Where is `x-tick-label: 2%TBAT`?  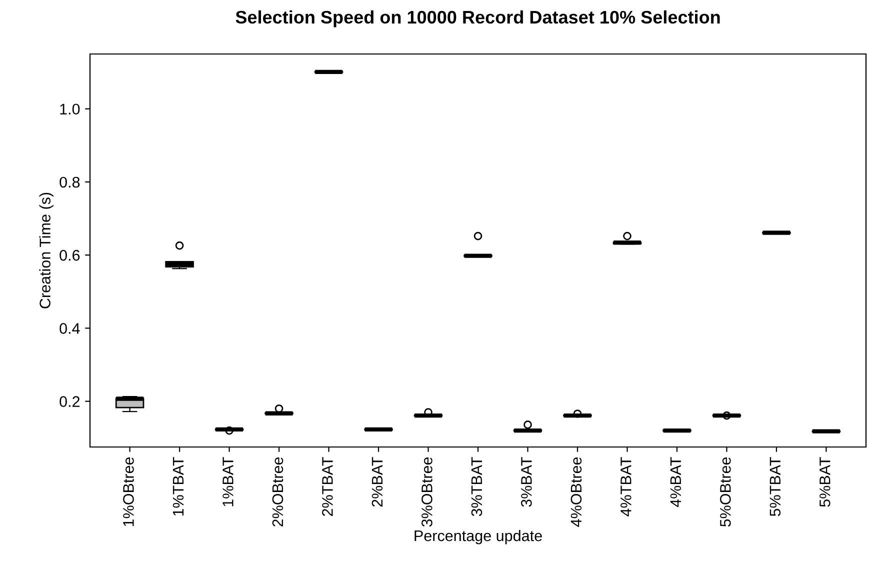
x-tick-label: 2%TBAT is located at coordinates (327, 486).